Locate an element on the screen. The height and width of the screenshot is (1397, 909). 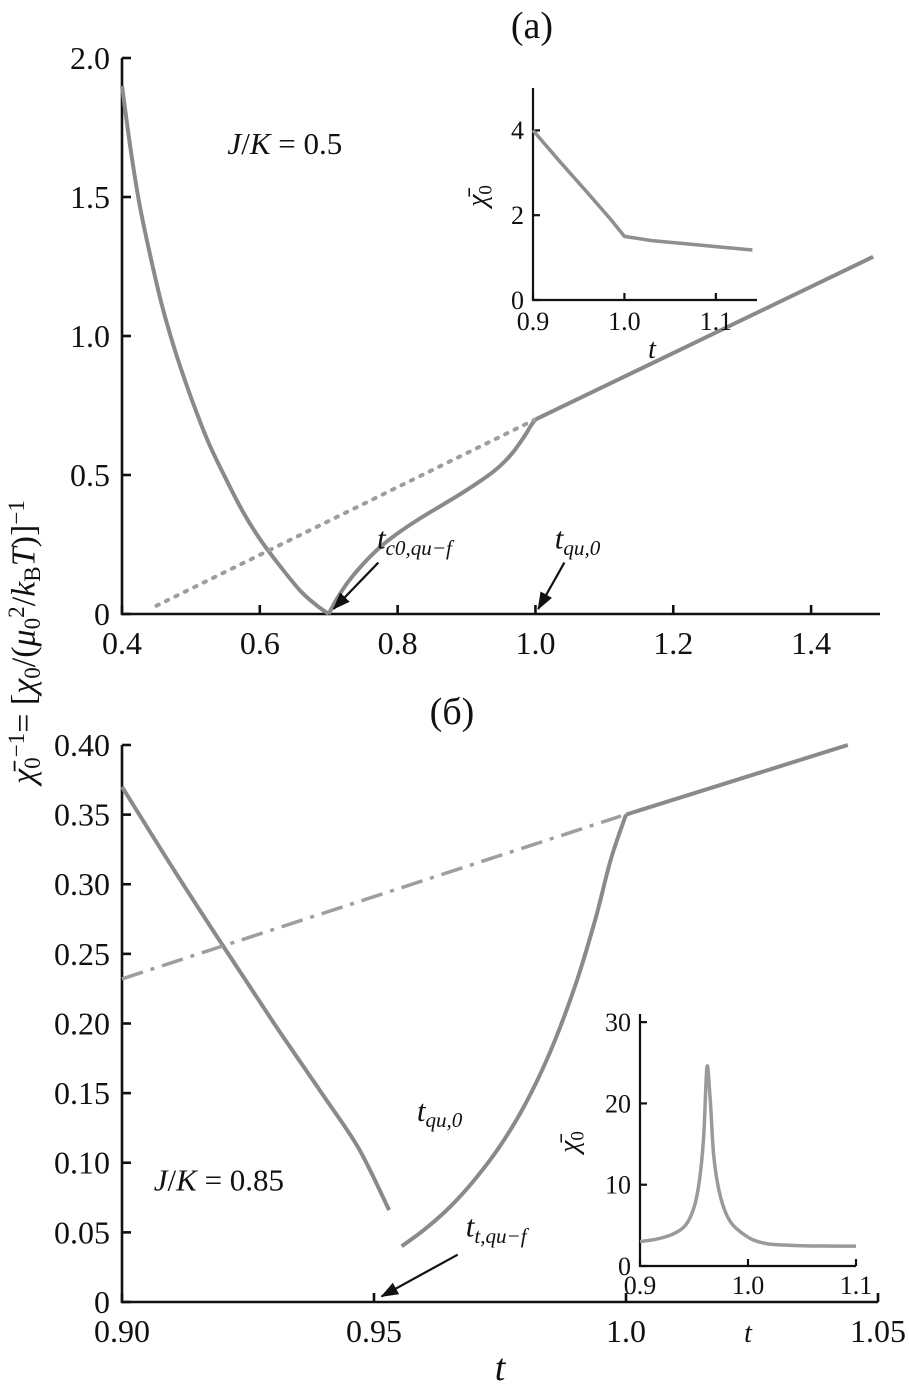
panel-a-inset-y-axis-label: χ̄0 is located at coordinates (479, 197).